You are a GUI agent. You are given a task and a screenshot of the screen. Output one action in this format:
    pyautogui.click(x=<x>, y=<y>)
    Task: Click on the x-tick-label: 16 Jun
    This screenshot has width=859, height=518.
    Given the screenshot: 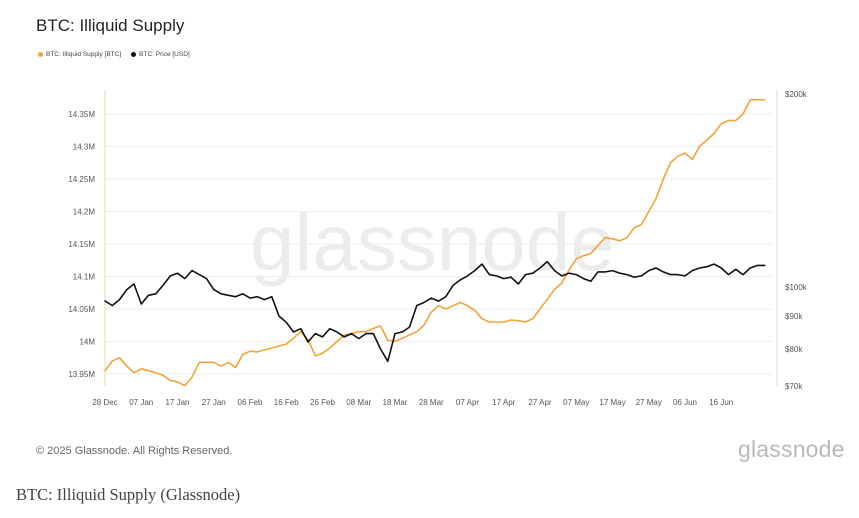 What is the action you would take?
    pyautogui.click(x=721, y=402)
    